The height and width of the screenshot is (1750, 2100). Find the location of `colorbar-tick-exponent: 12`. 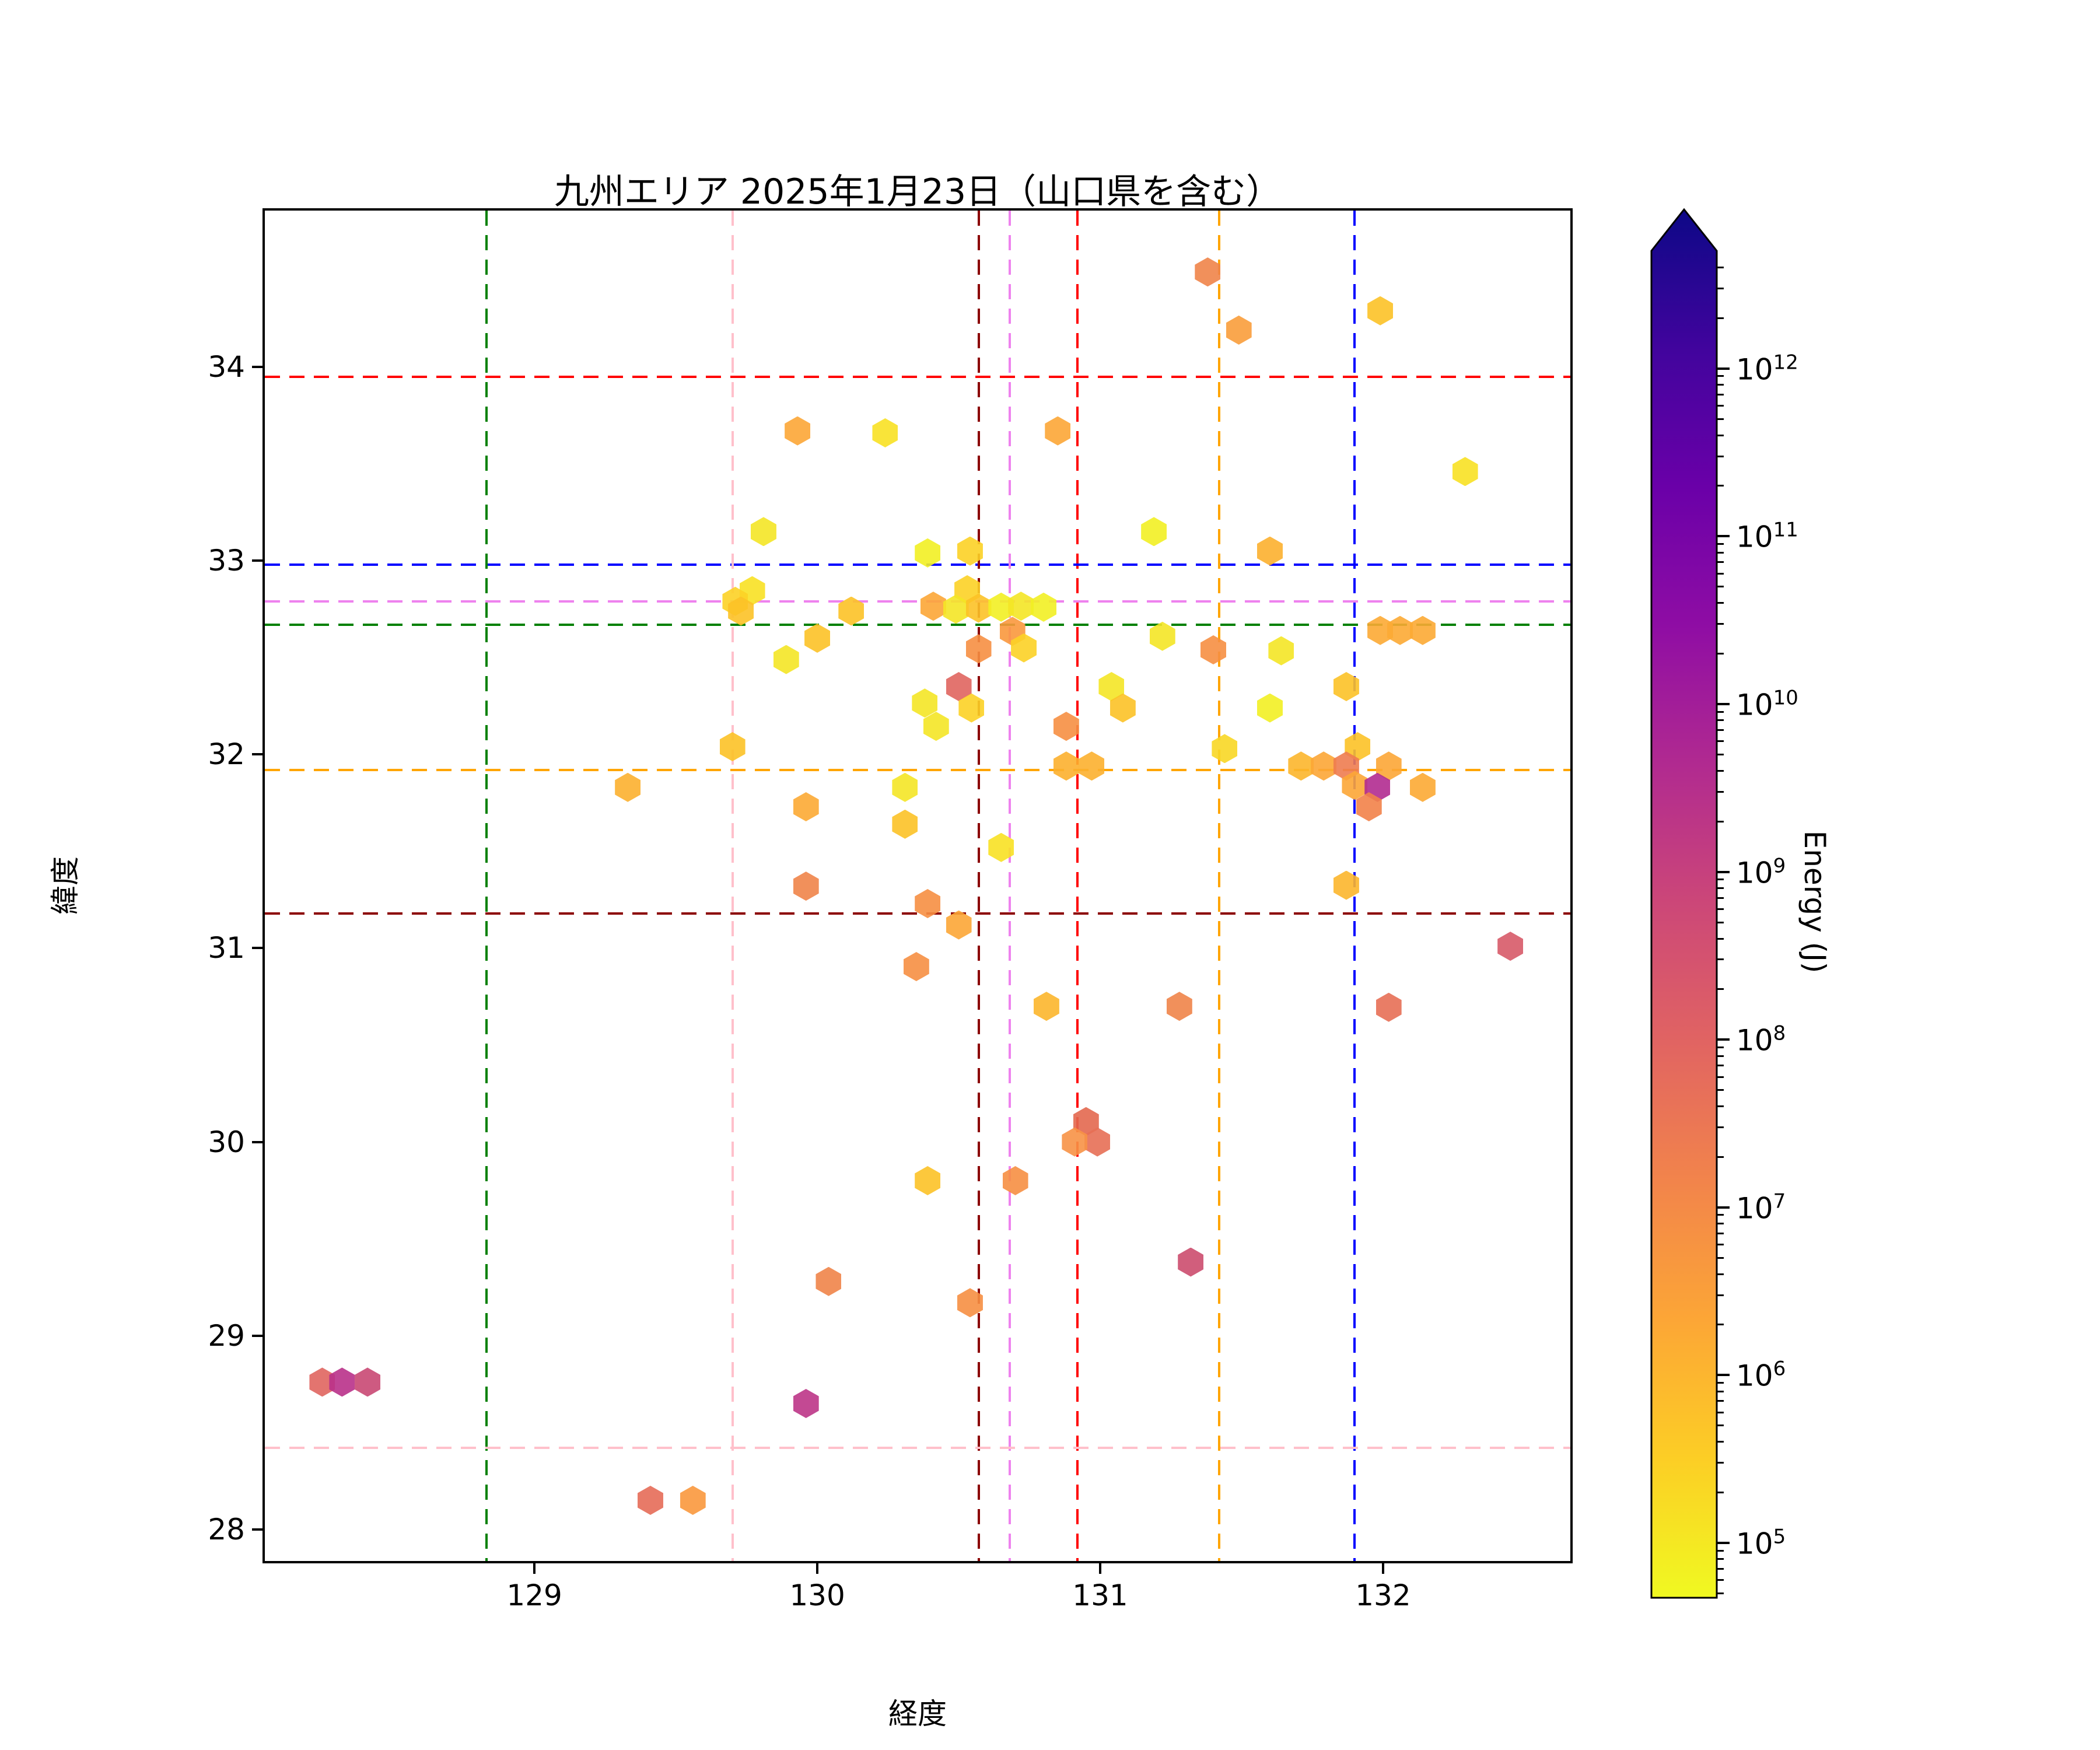

colorbar-tick-exponent: 12 is located at coordinates (1785, 363).